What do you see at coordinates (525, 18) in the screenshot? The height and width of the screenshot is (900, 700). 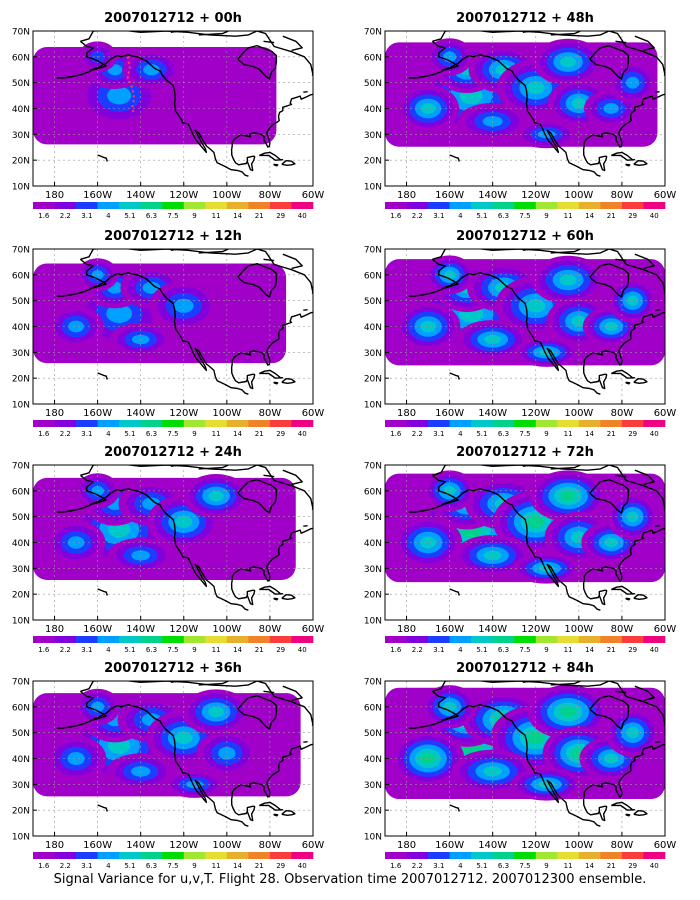 I see `panel-title: 2007012712 + 48h` at bounding box center [525, 18].